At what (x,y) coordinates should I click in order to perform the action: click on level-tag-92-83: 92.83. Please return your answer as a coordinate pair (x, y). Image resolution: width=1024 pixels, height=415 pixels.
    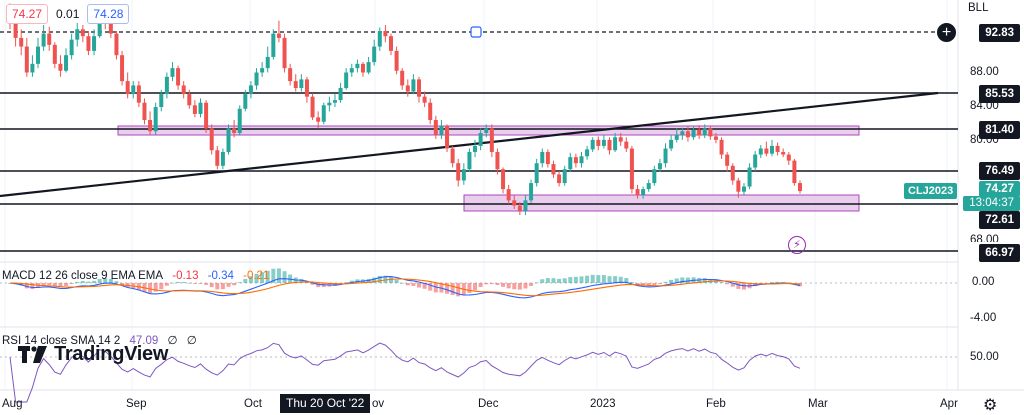
    Looking at the image, I should click on (999, 33).